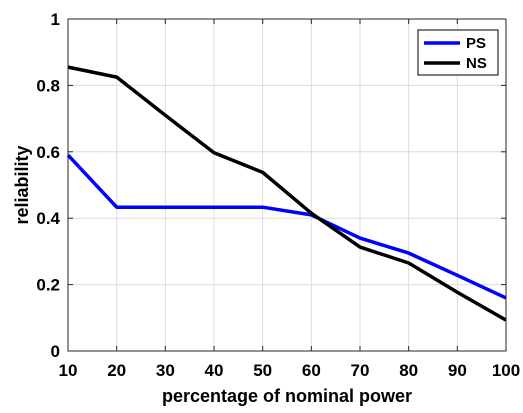 This screenshot has height=413, width=523. What do you see at coordinates (165, 370) in the screenshot?
I see `x-tick-label: 30` at bounding box center [165, 370].